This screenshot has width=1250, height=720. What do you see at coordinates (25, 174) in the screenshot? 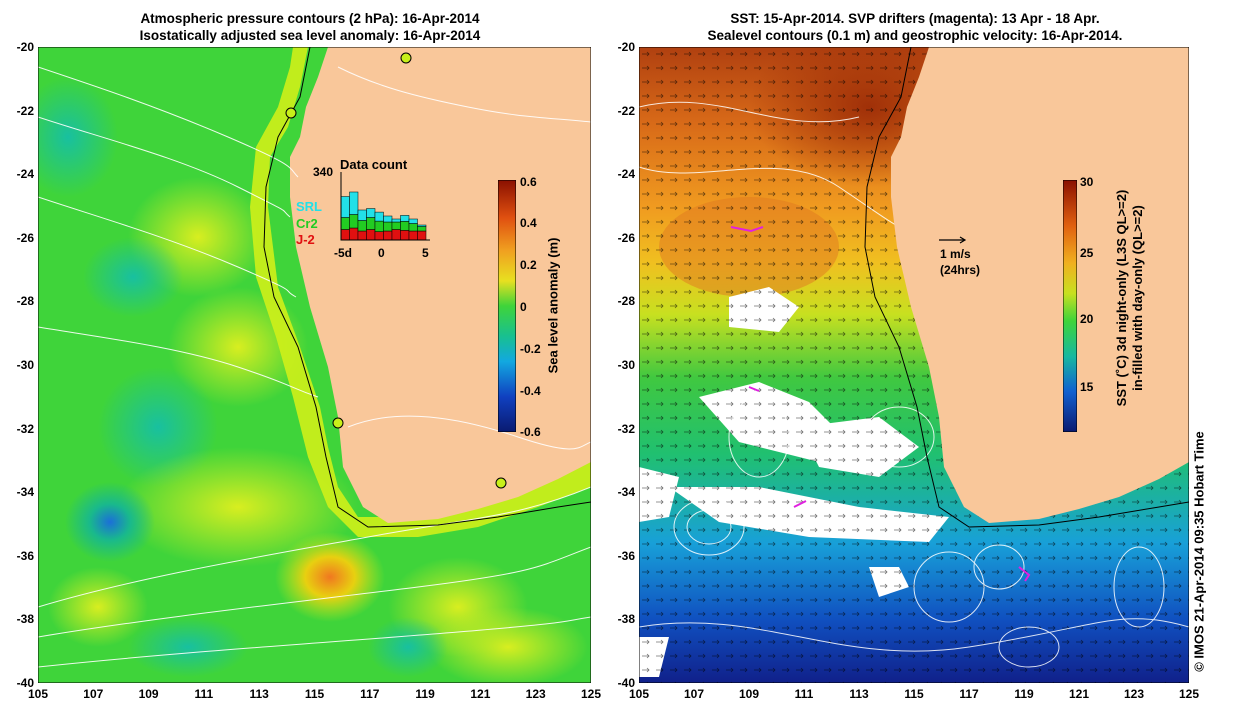
I see `left-lat-tick: -24` at bounding box center [25, 174].